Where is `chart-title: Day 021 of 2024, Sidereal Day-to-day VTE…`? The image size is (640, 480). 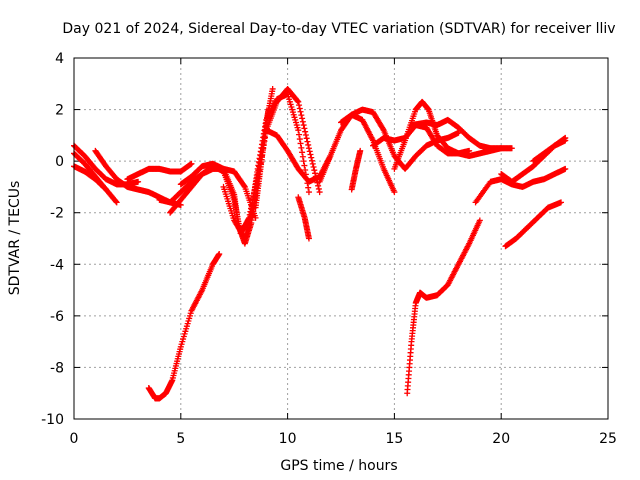 chart-title: Day 021 of 2024, Sidereal Day-to-day VTE… is located at coordinates (338, 29).